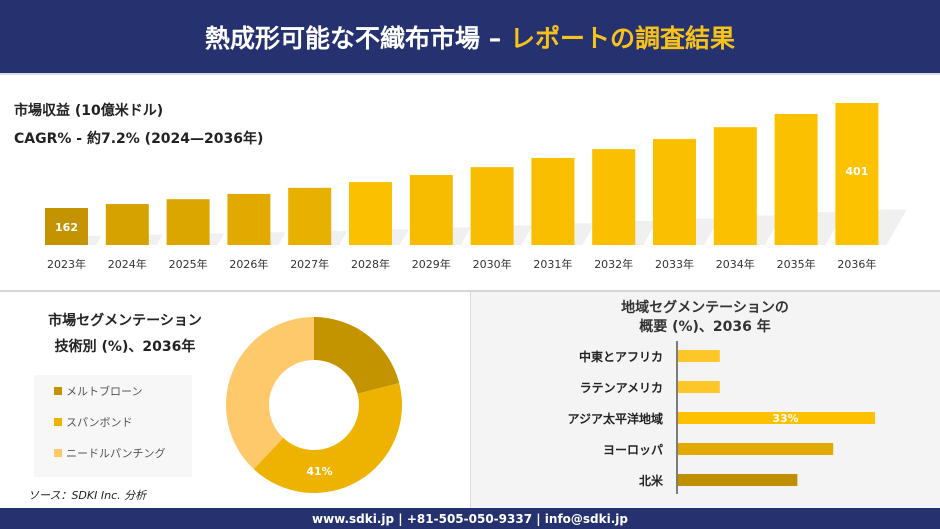  Describe the element at coordinates (370, 264) in the screenshot. I see `year-label: 2028年` at that location.